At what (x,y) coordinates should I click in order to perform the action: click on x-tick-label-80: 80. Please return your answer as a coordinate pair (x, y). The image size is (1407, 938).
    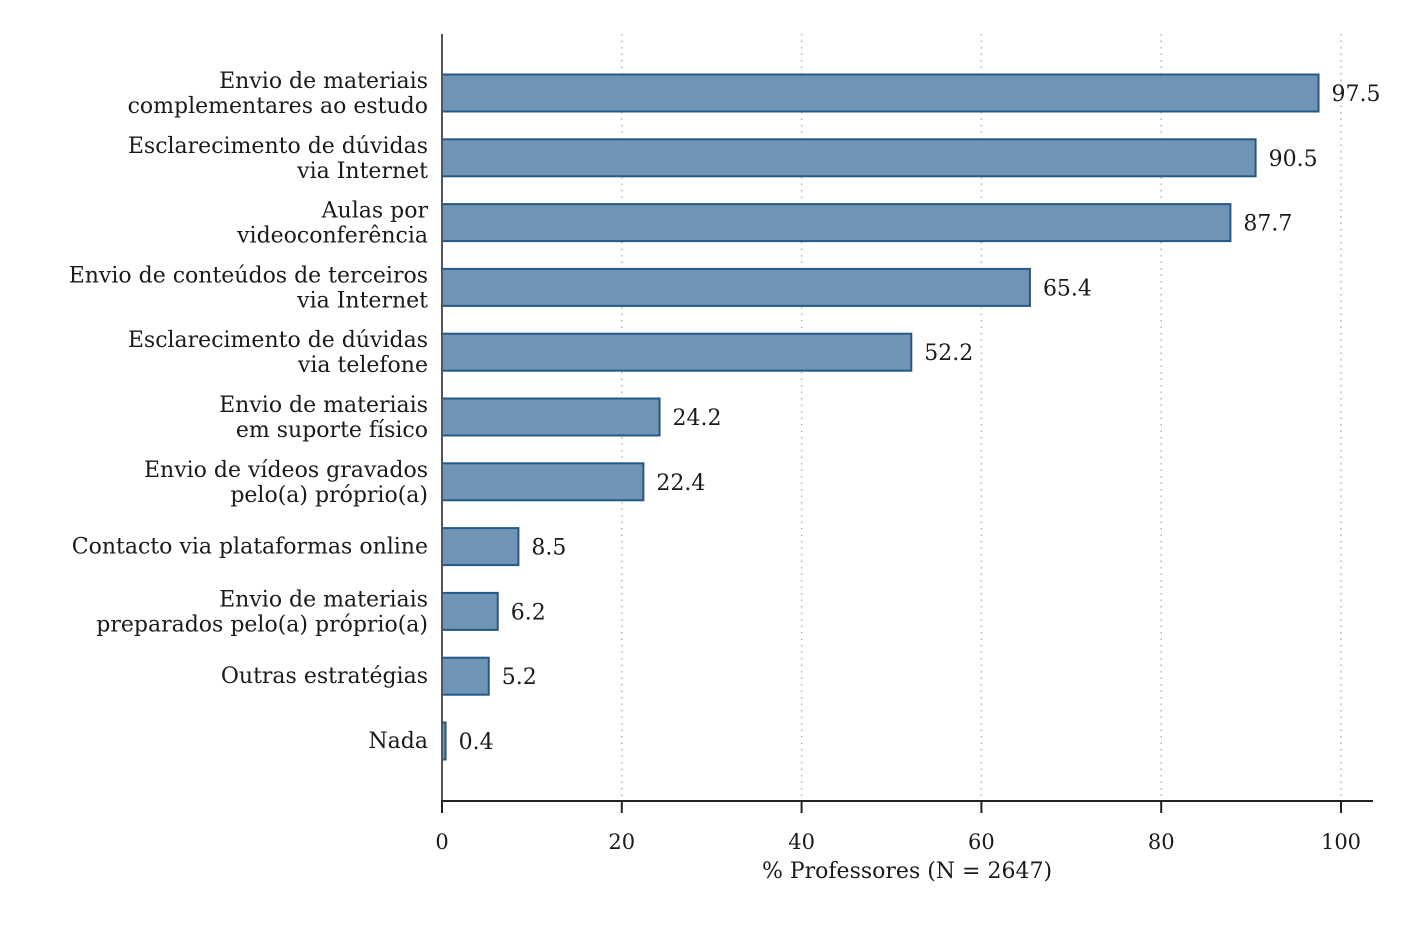
    Looking at the image, I should click on (1161, 842).